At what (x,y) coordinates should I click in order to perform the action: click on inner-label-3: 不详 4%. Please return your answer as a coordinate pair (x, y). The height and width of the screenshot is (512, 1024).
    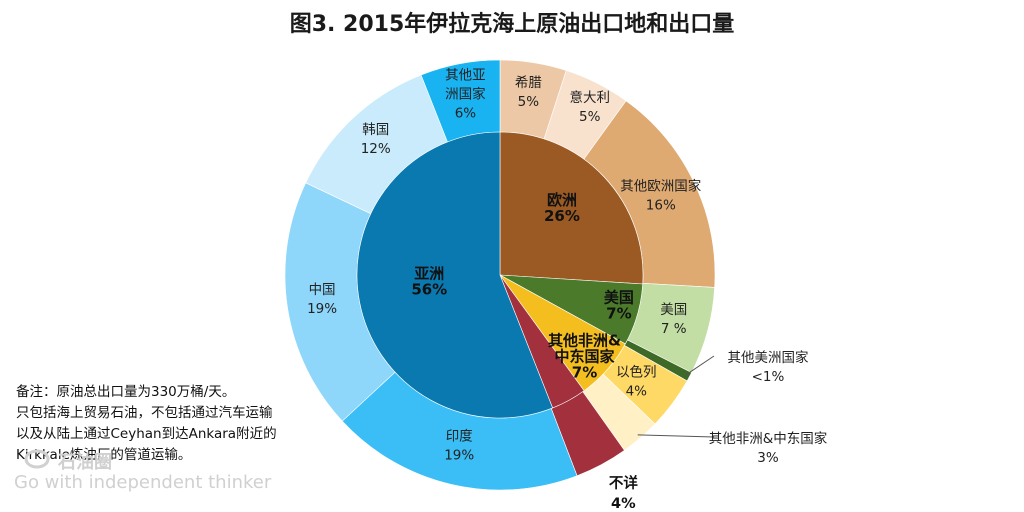
    Looking at the image, I should click on (623, 493).